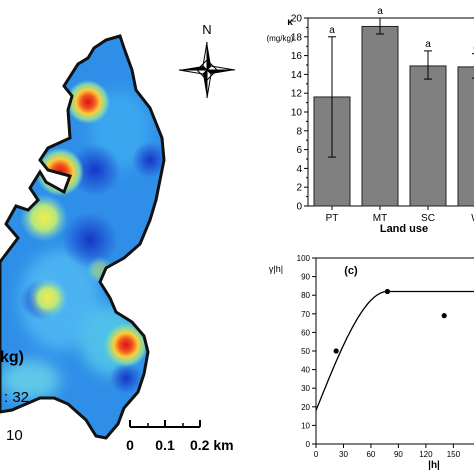  Describe the element at coordinates (343, 454) in the screenshot. I see `var-xtick-label: 30` at that location.